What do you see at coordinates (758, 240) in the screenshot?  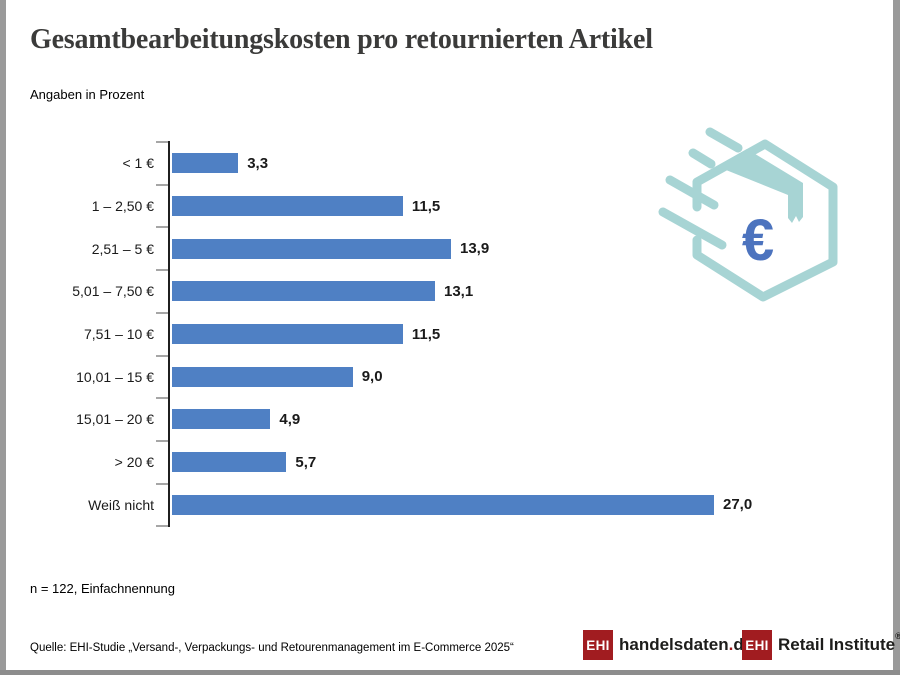 I see `euro-symbol: €` at bounding box center [758, 240].